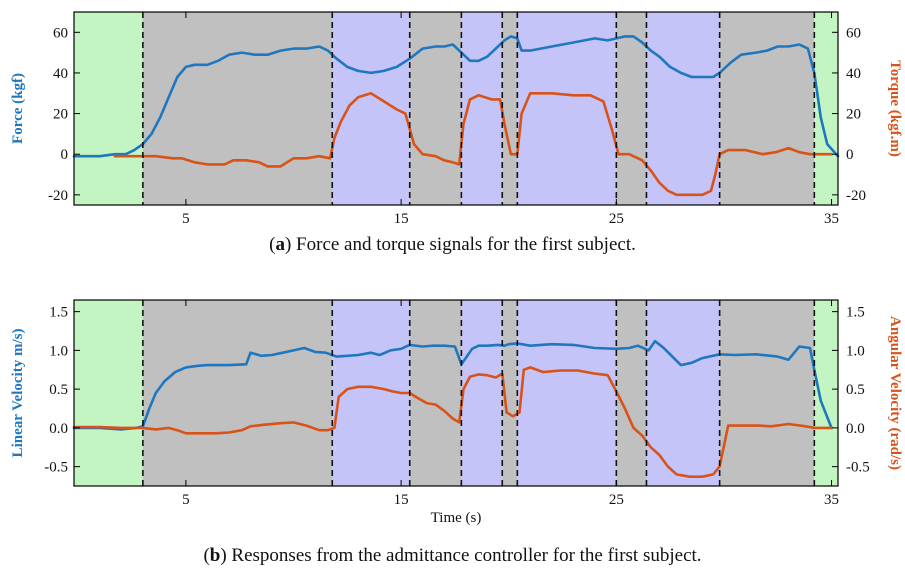  I want to click on caption-b-label: b, so click(215, 555).